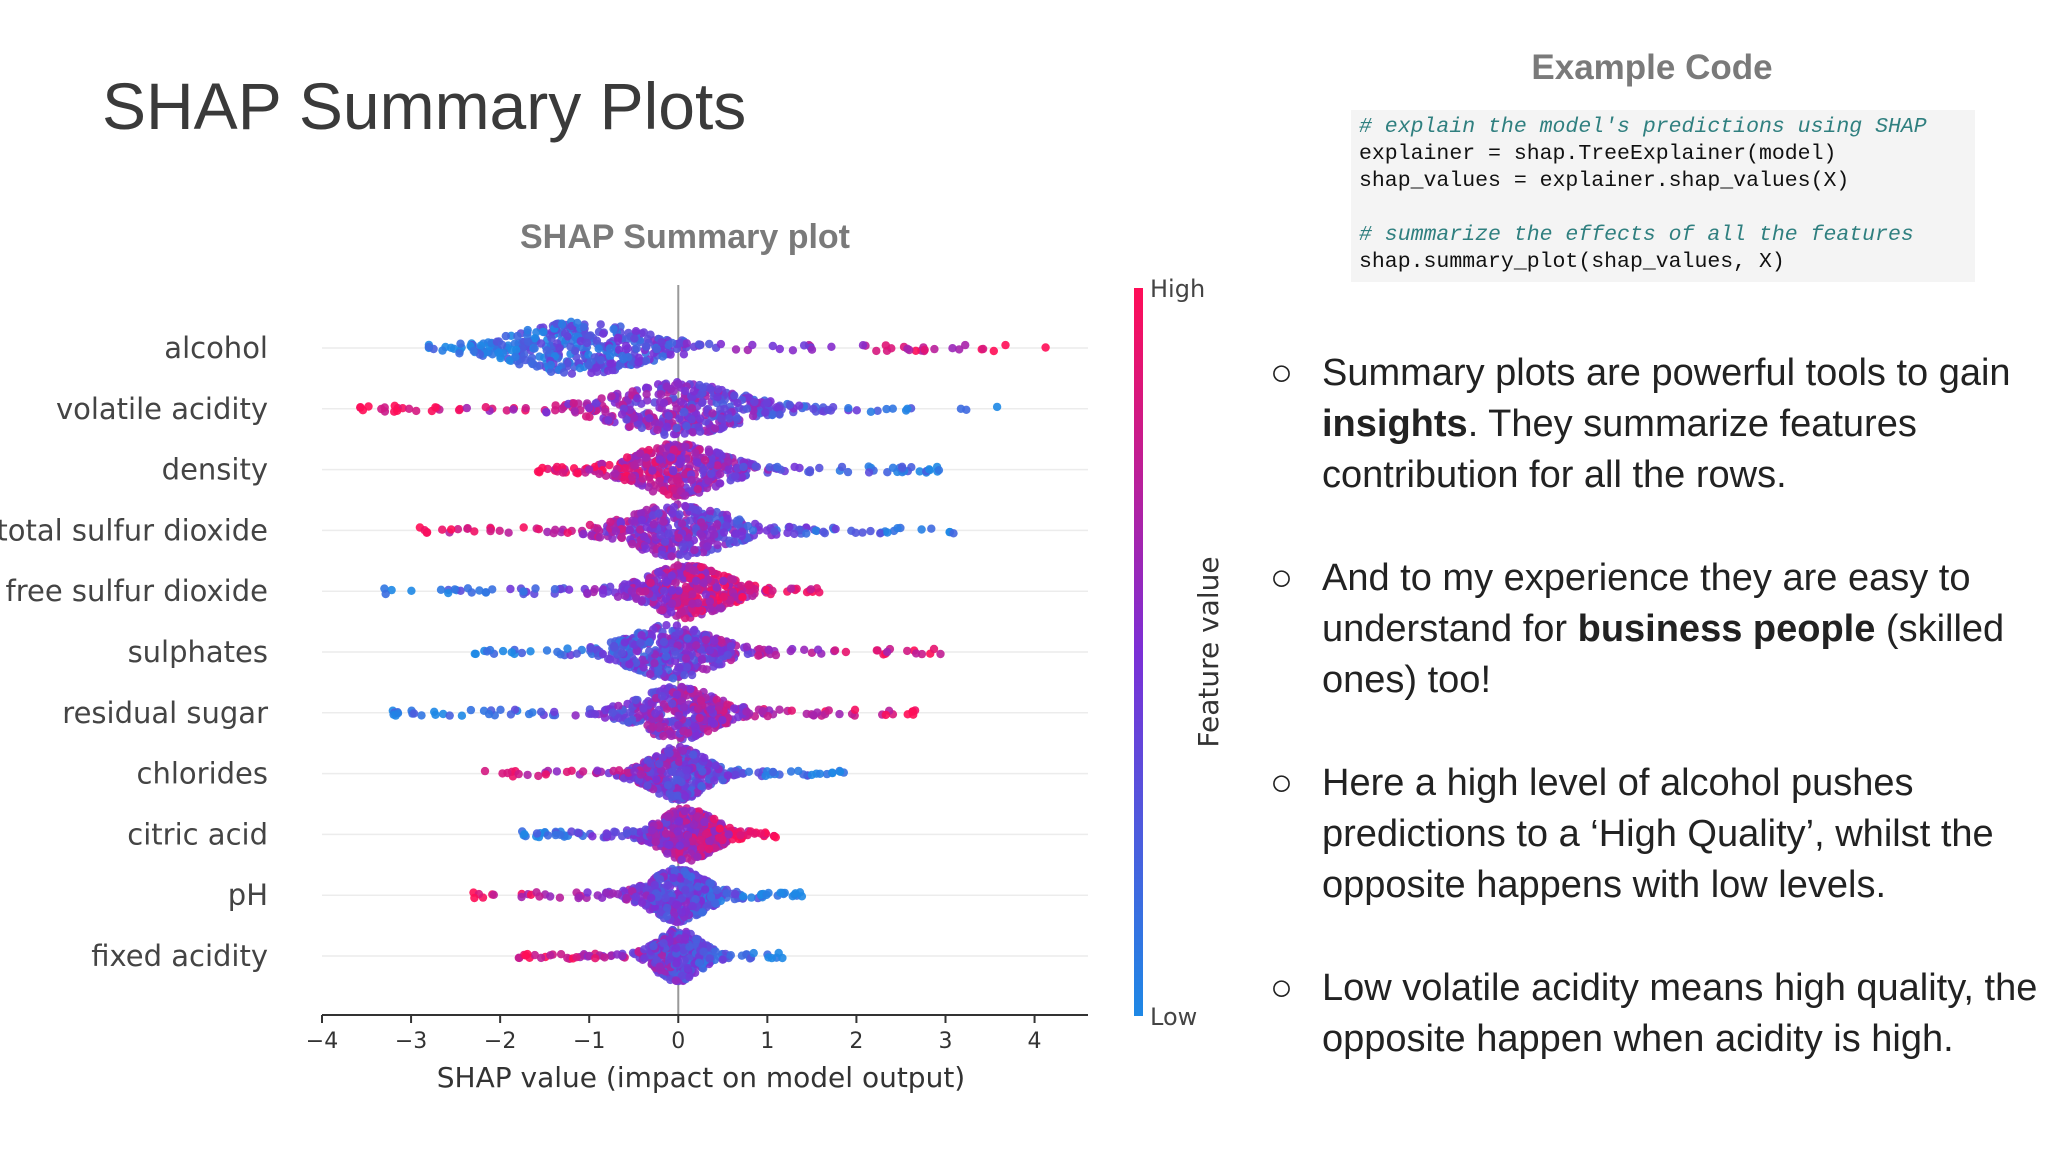 This screenshot has width=2048, height=1152. What do you see at coordinates (1395, 424) in the screenshot?
I see `bullet-text-bold: insights` at bounding box center [1395, 424].